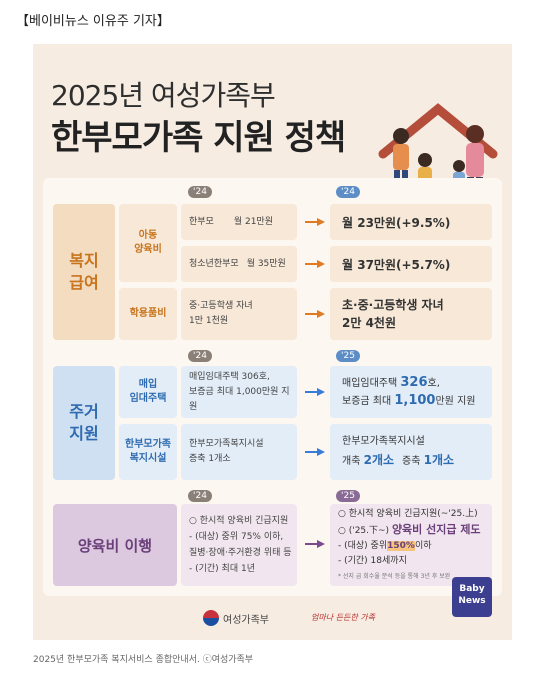 Image resolution: width=534 pixels, height=673 pixels. I want to click on childcare-enforcement-category: 양육비 이행, so click(115, 545).